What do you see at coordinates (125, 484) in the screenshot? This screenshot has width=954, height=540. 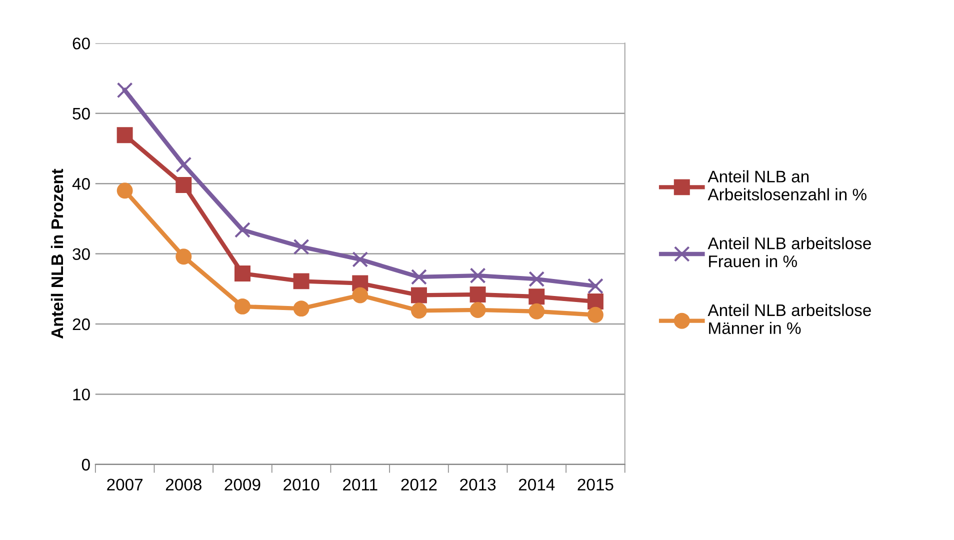 I see `x-tick-label: 2007` at bounding box center [125, 484].